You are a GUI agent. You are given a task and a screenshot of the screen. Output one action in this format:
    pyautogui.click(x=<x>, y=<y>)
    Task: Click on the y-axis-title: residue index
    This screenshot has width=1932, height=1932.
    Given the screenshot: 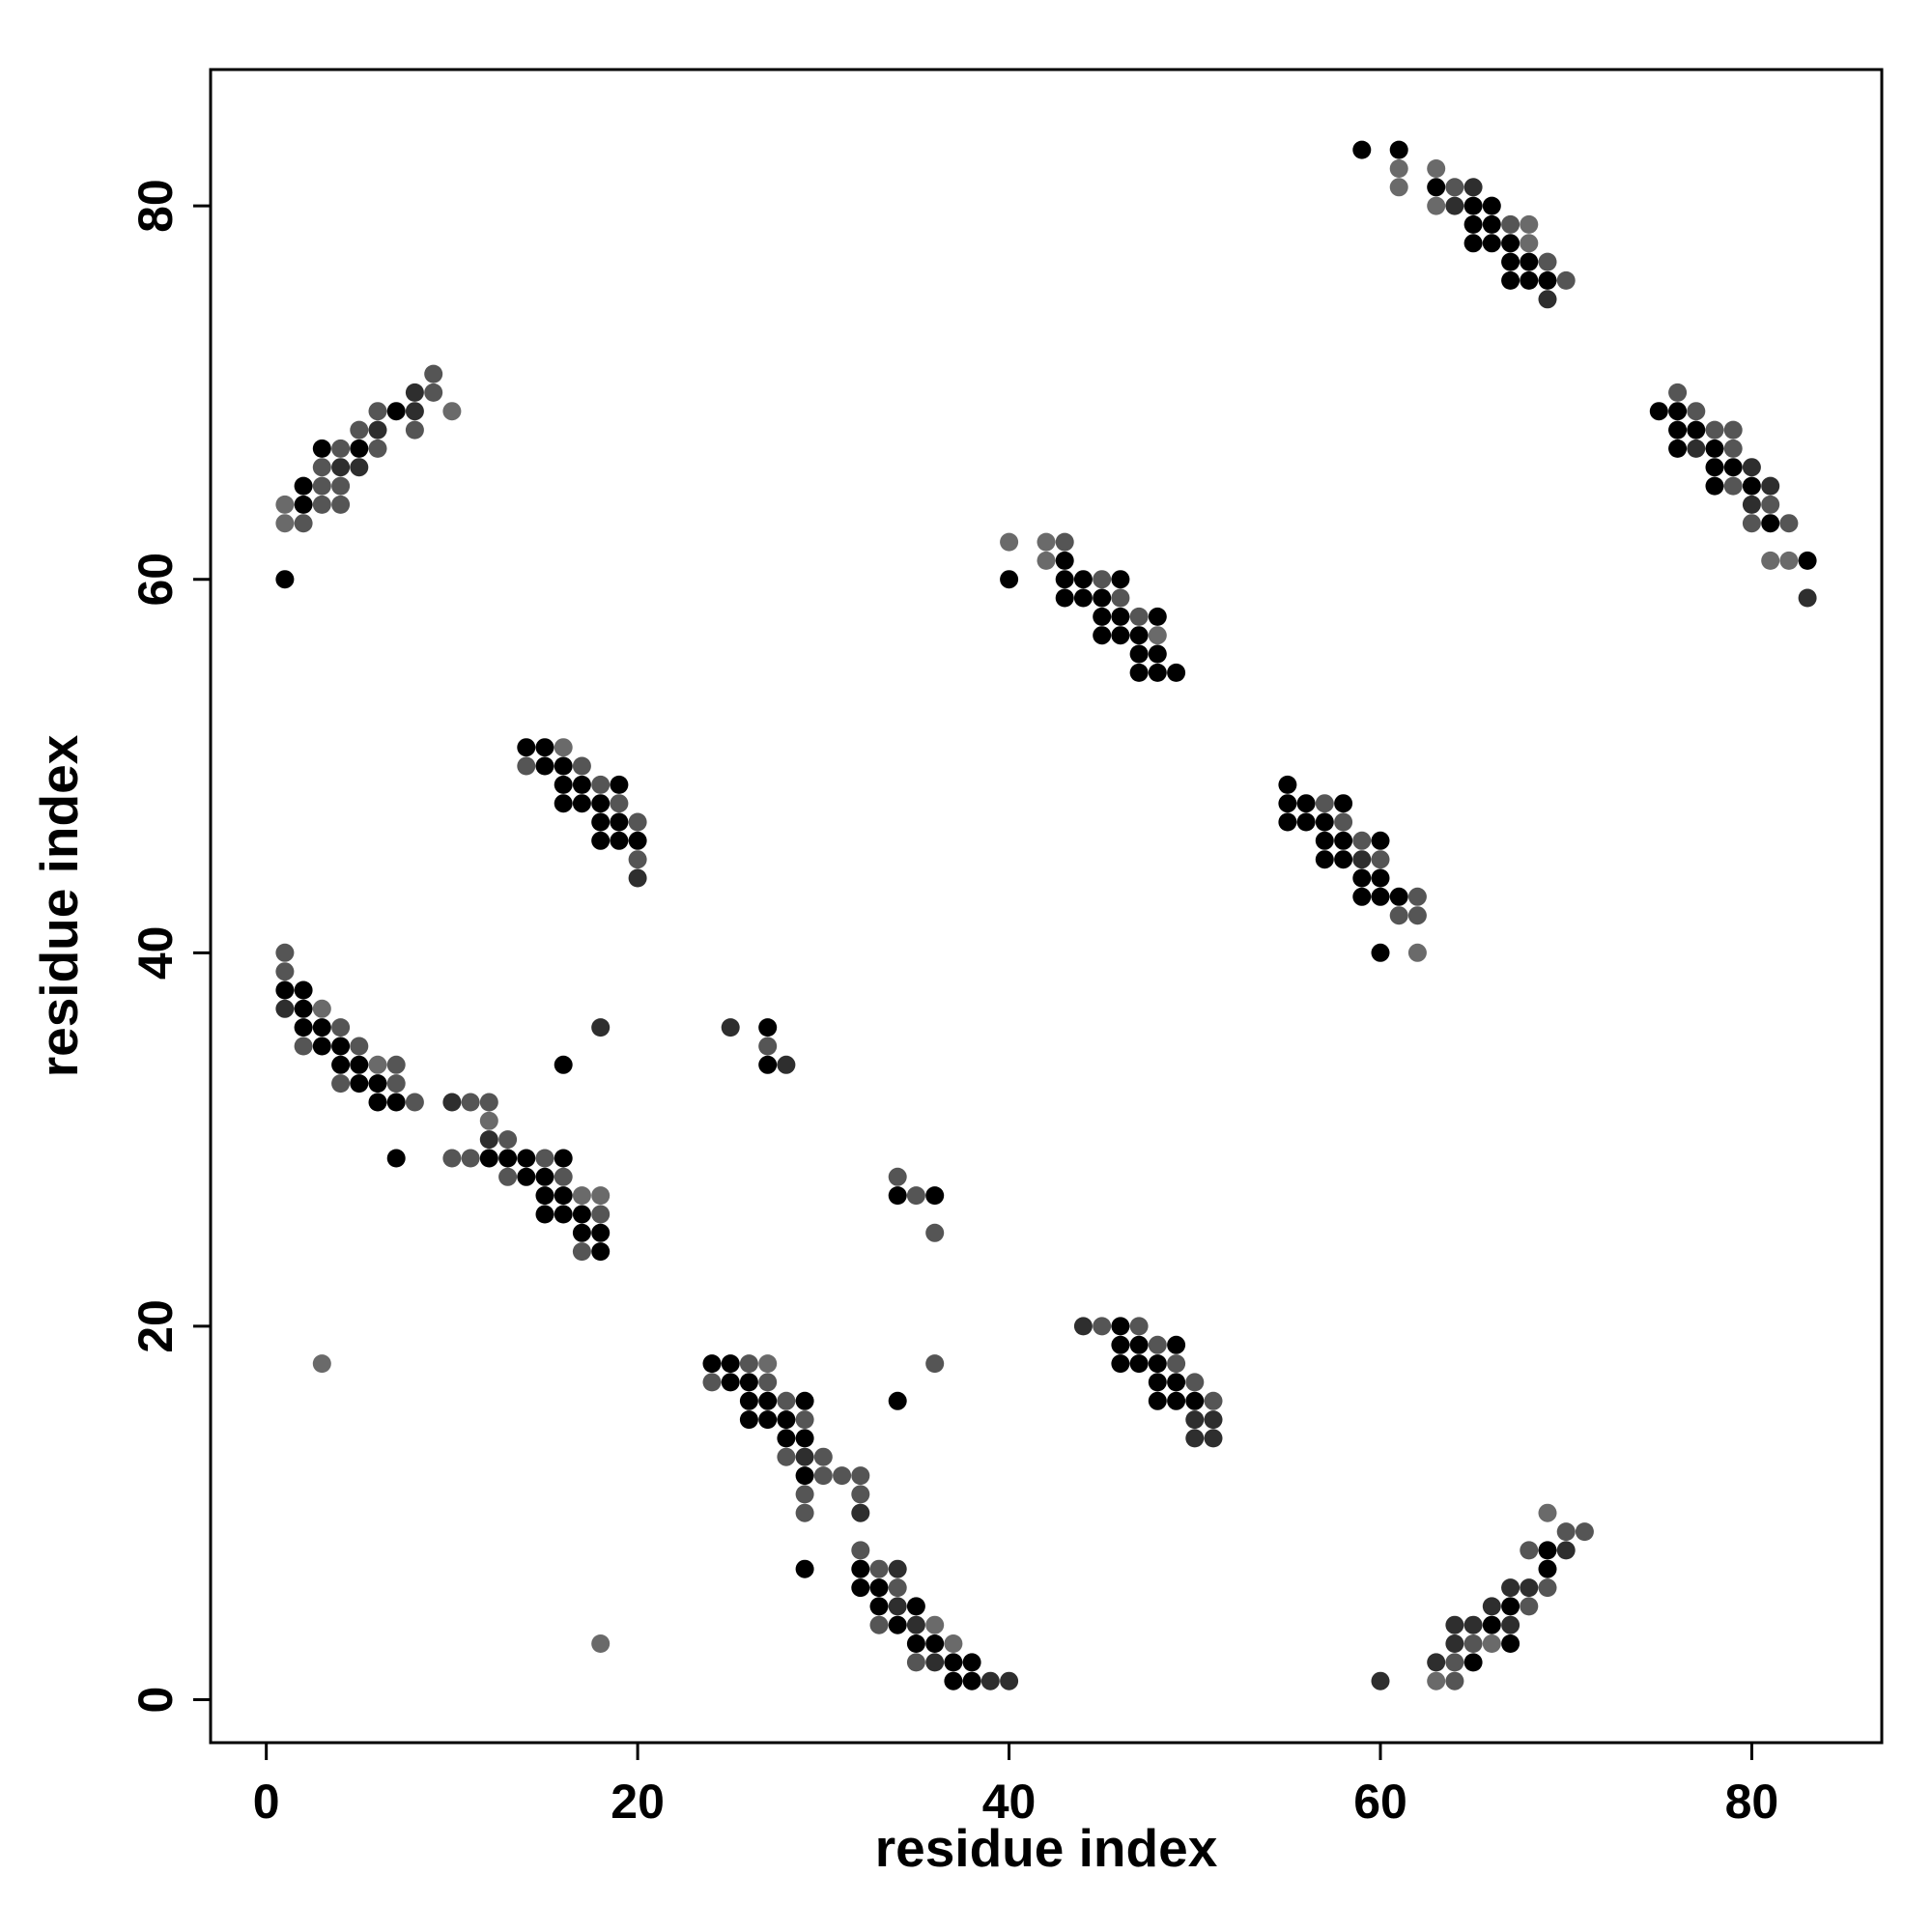 What is the action you would take?
    pyautogui.click(x=59, y=905)
    